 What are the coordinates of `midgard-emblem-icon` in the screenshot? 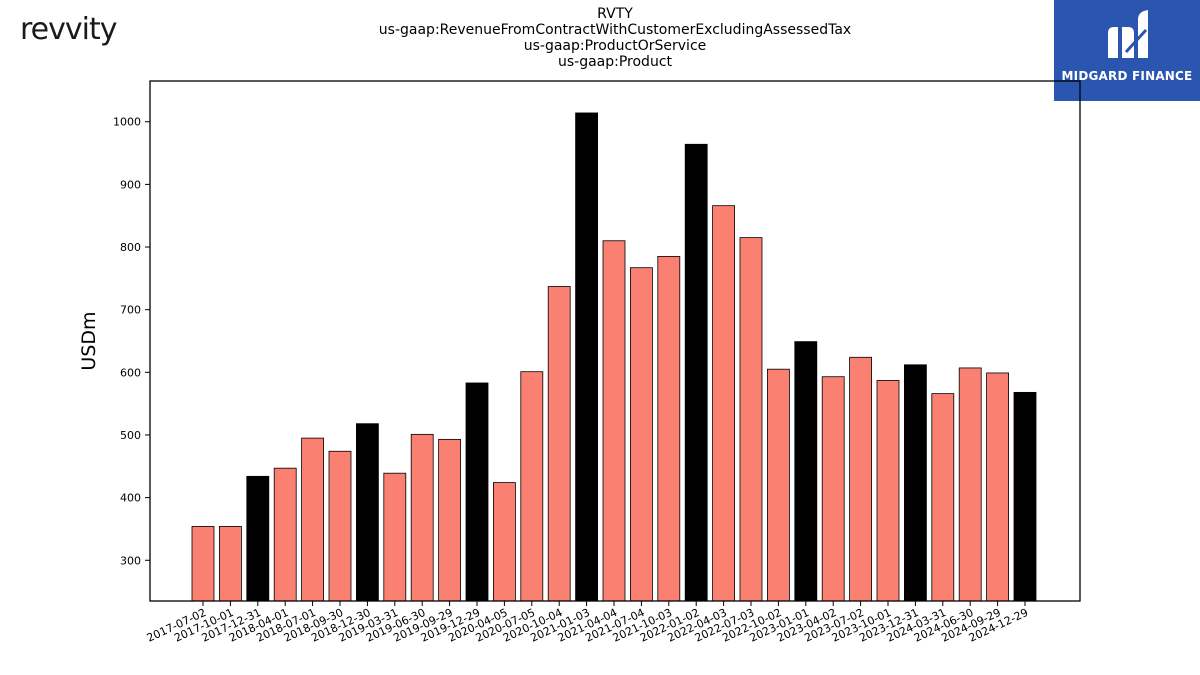 It's located at (1128, 34).